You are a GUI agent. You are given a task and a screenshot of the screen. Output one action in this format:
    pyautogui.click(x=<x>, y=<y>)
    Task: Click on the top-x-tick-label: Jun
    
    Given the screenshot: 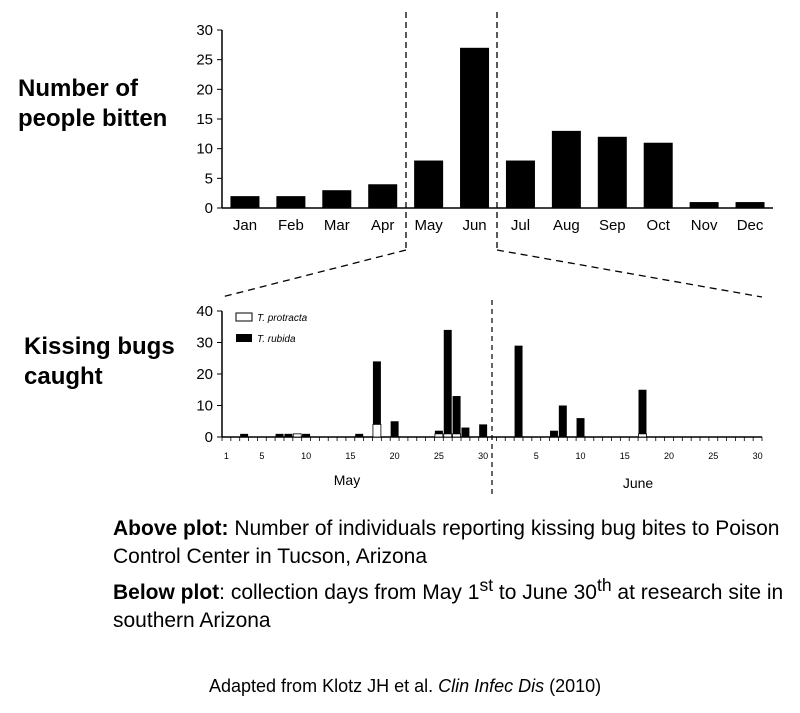 What is the action you would take?
    pyautogui.click(x=474, y=225)
    